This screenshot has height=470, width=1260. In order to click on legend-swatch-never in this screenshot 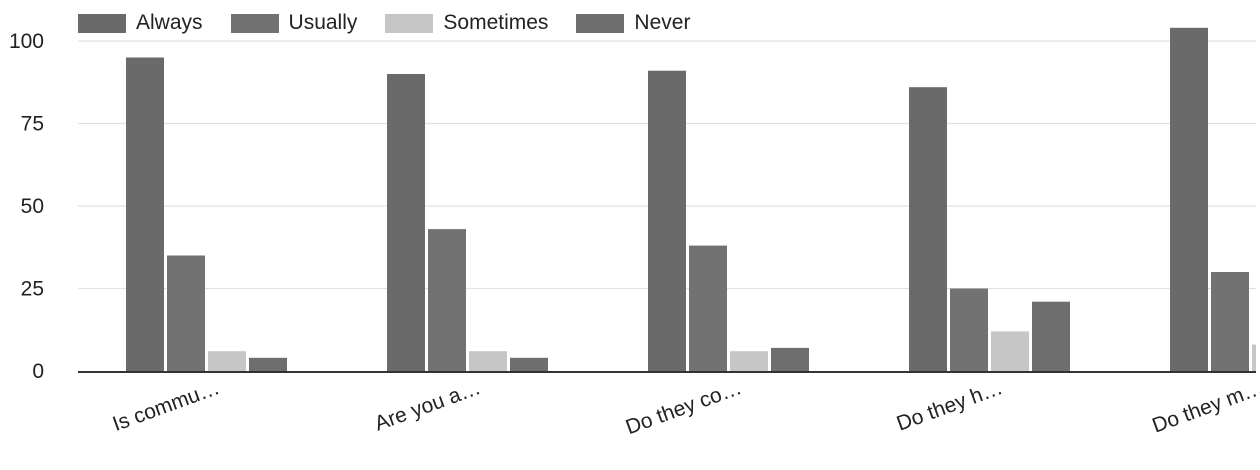, I will do `click(600, 23)`.